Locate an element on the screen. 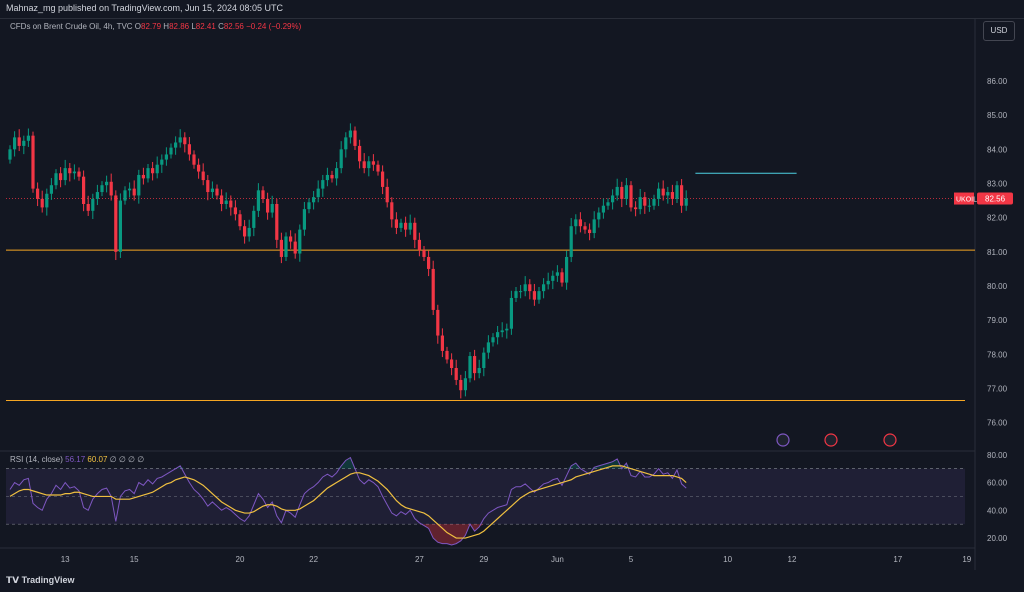 This screenshot has height=592, width=1024. price-tick-label: 82.00 is located at coordinates (997, 218).